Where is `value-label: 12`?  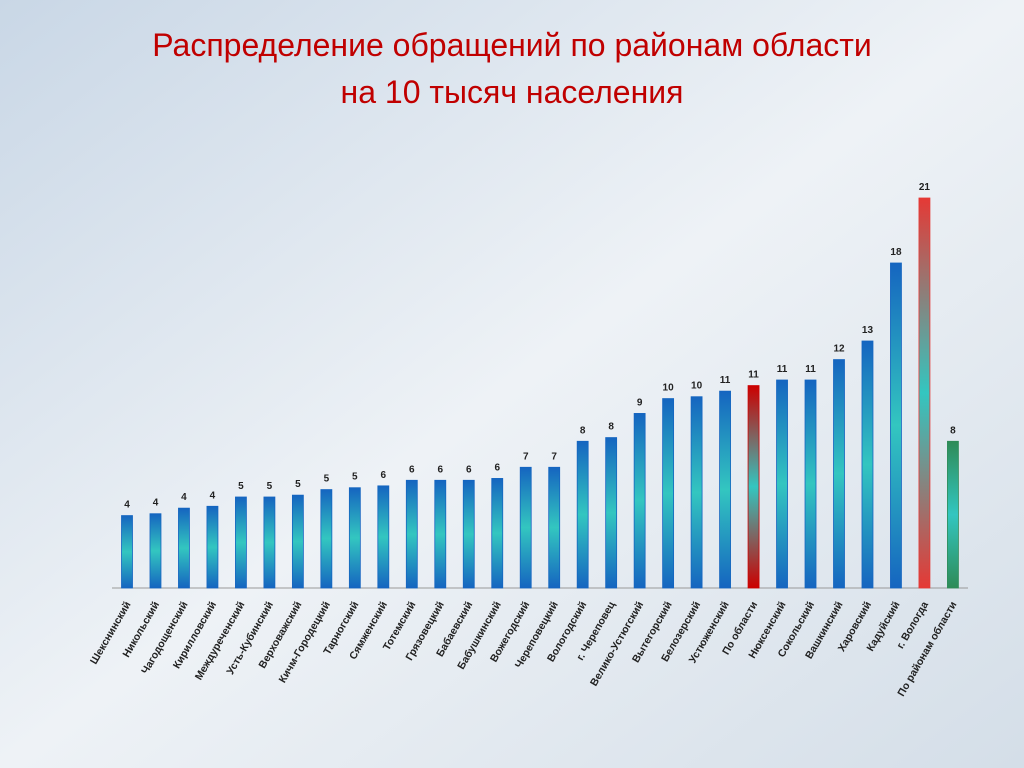 value-label: 12 is located at coordinates (839, 349).